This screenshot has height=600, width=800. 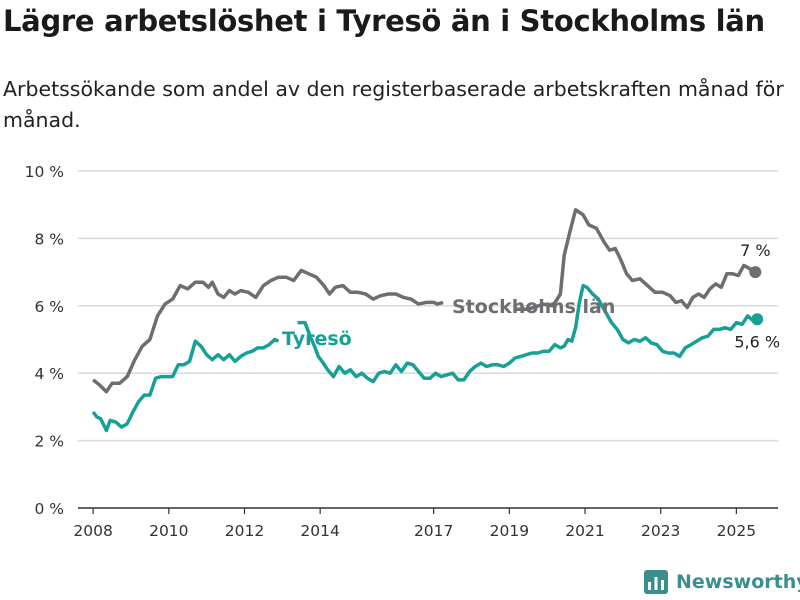 What do you see at coordinates (736, 531) in the screenshot?
I see `x-tick-label: 2025` at bounding box center [736, 531].